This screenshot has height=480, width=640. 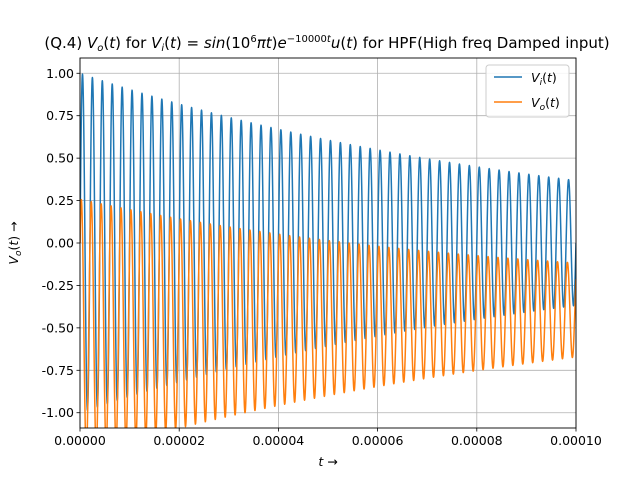 I want to click on x-tick-label: 0.00002, so click(x=179, y=440).